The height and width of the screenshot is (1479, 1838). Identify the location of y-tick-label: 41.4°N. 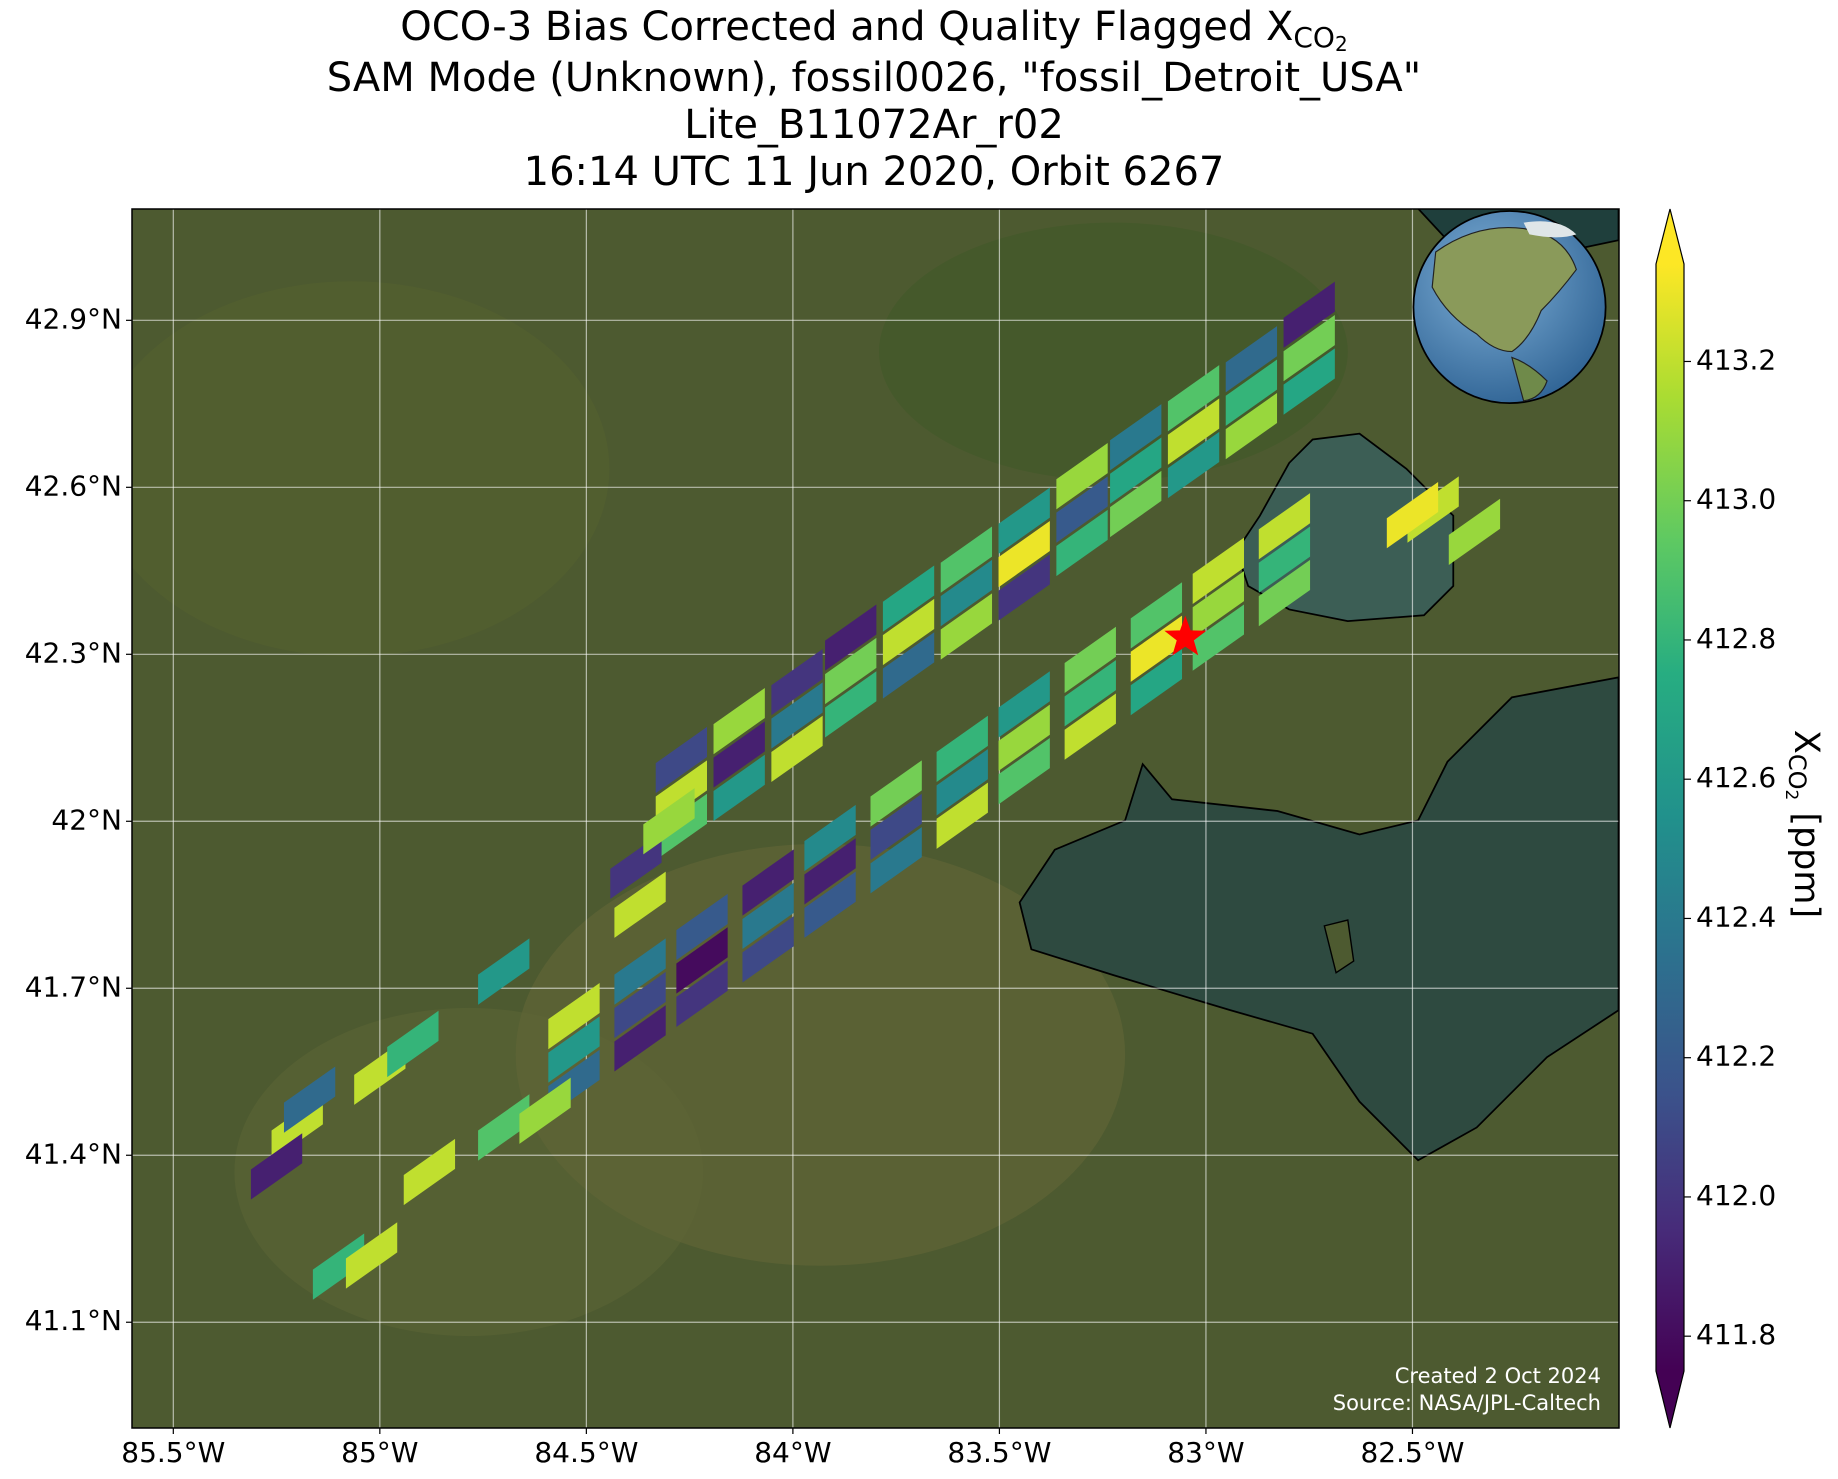
(73, 1153).